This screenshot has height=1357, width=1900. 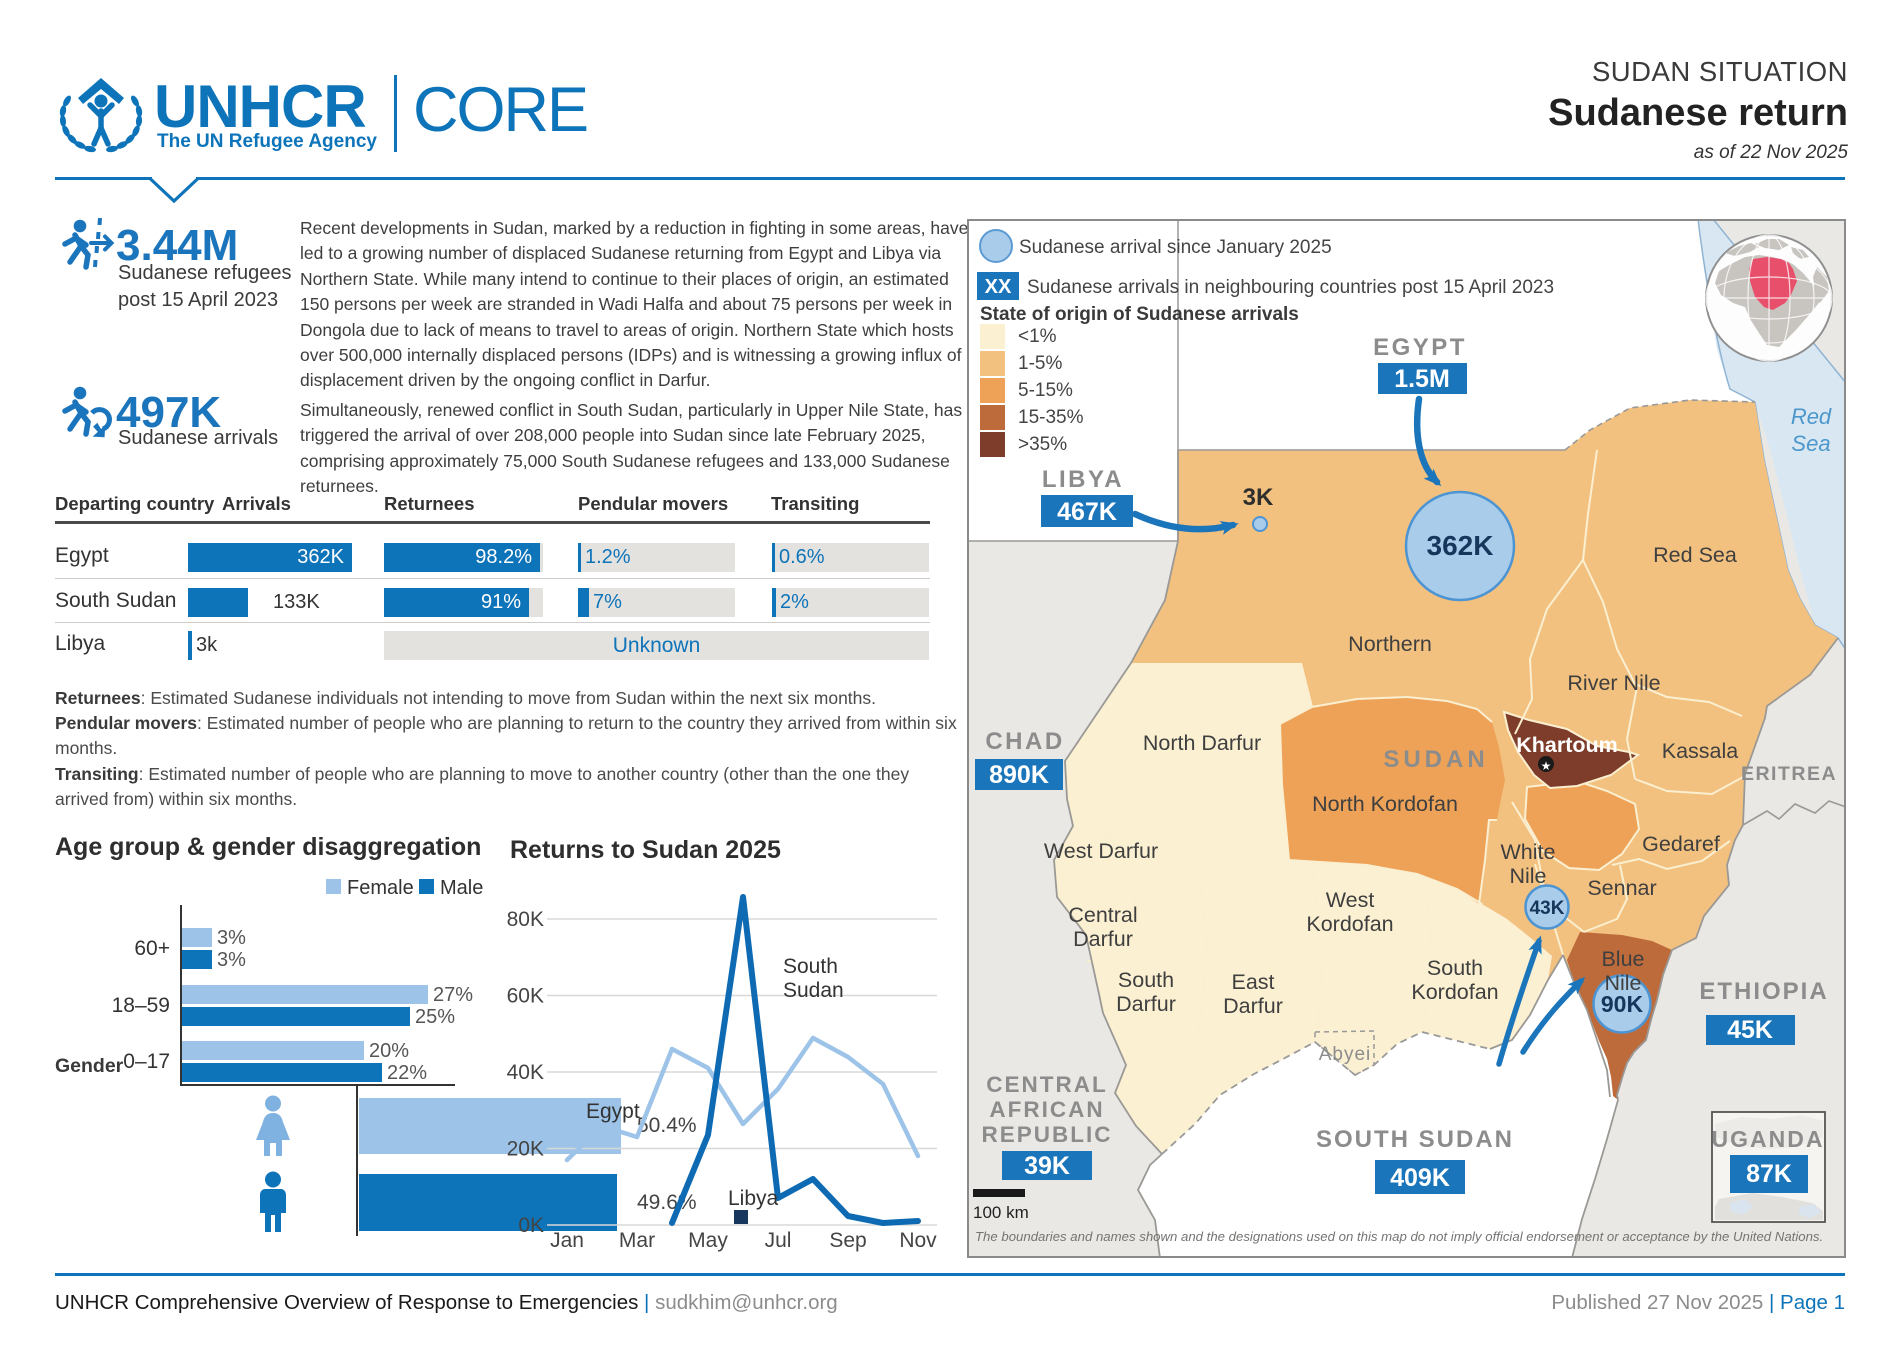 What do you see at coordinates (613, 1111) in the screenshot?
I see `svg-text: Egypt` at bounding box center [613, 1111].